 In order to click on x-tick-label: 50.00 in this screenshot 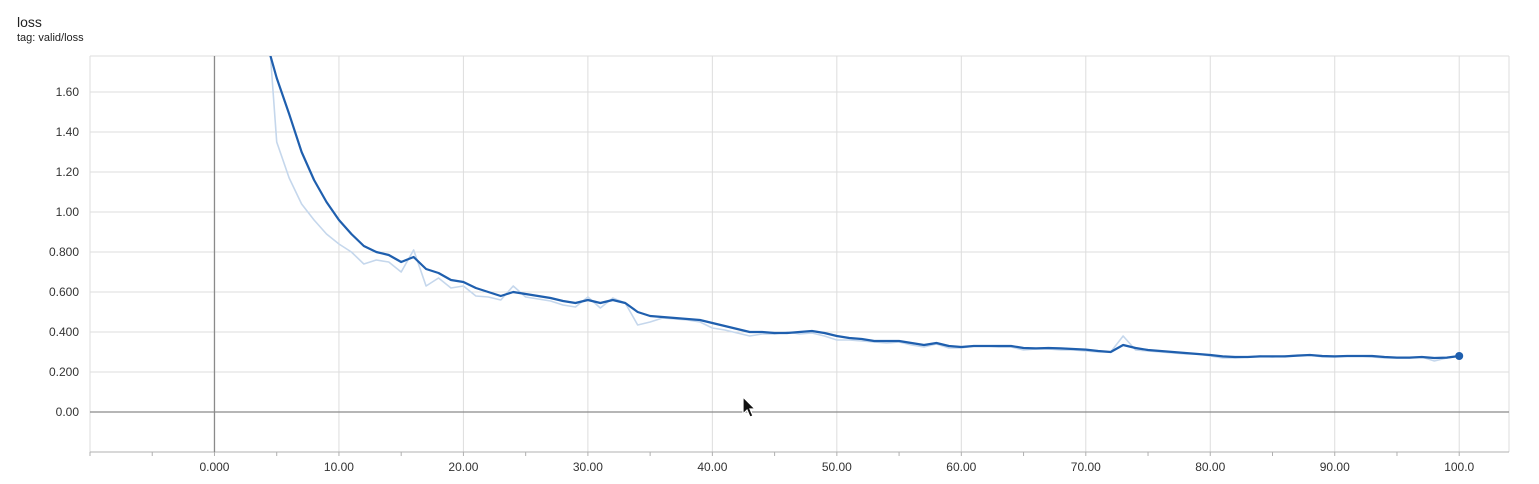, I will do `click(837, 467)`.